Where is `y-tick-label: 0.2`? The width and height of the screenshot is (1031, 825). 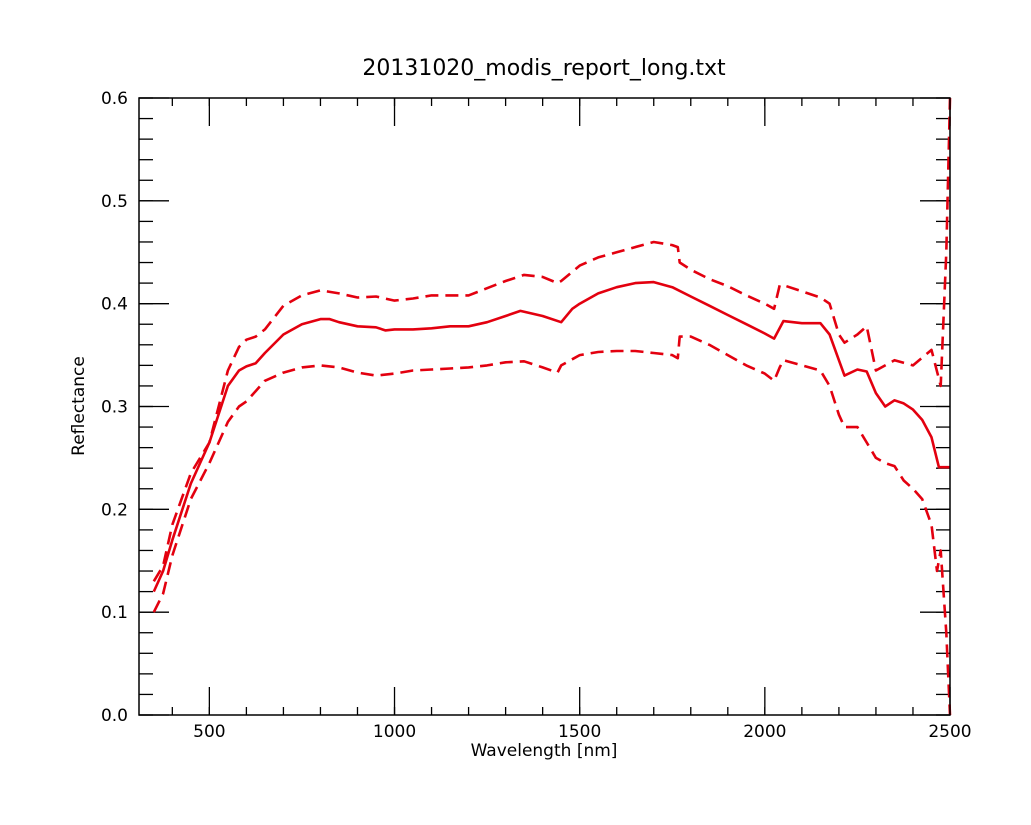
y-tick-label: 0.2 is located at coordinates (114, 510).